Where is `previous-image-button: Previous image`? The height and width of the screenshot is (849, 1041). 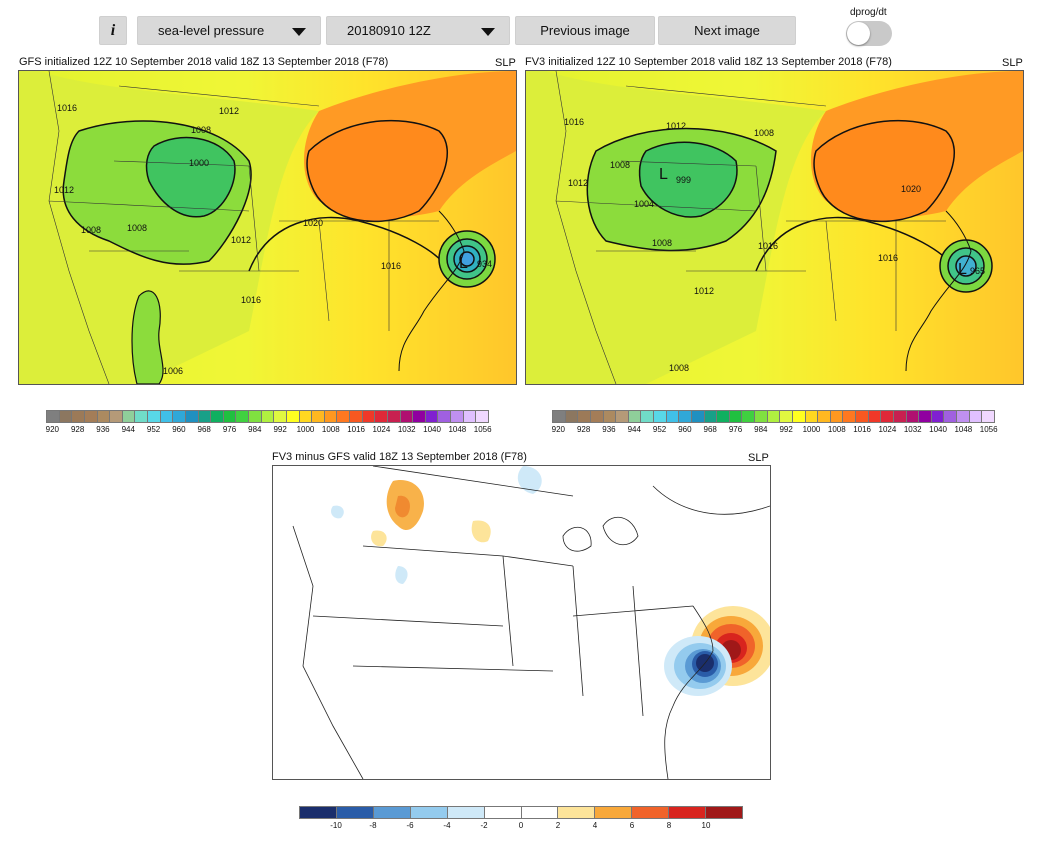 previous-image-button: Previous image is located at coordinates (585, 30).